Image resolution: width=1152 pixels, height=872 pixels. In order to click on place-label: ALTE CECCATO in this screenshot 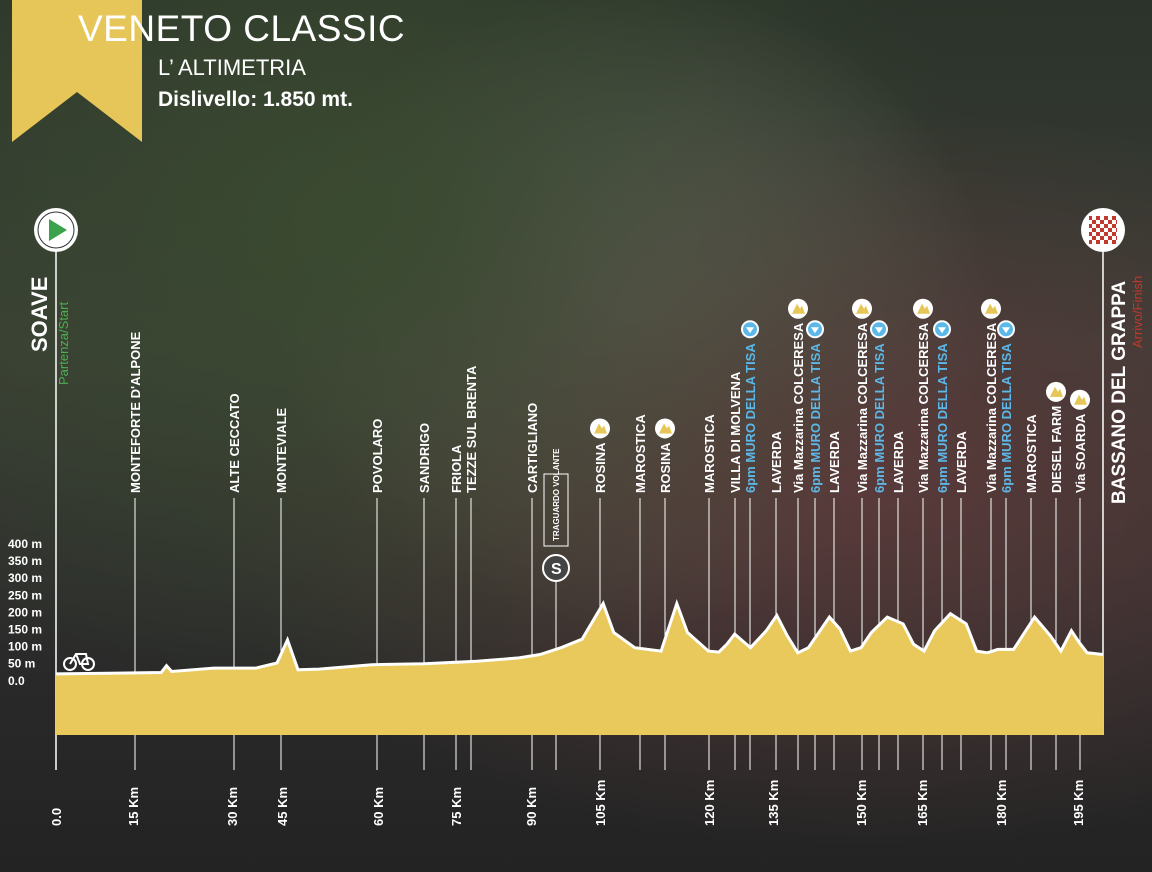, I will do `click(234, 443)`.